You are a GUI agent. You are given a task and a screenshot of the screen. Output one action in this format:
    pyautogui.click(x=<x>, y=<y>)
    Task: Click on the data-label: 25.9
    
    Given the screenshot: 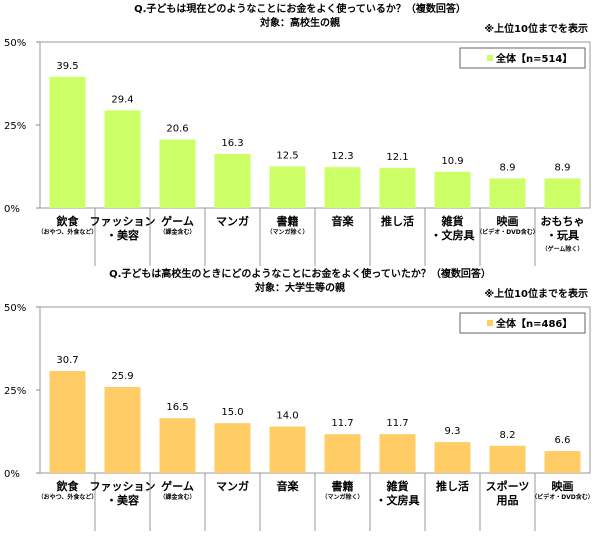 What is the action you would take?
    pyautogui.click(x=122, y=376)
    